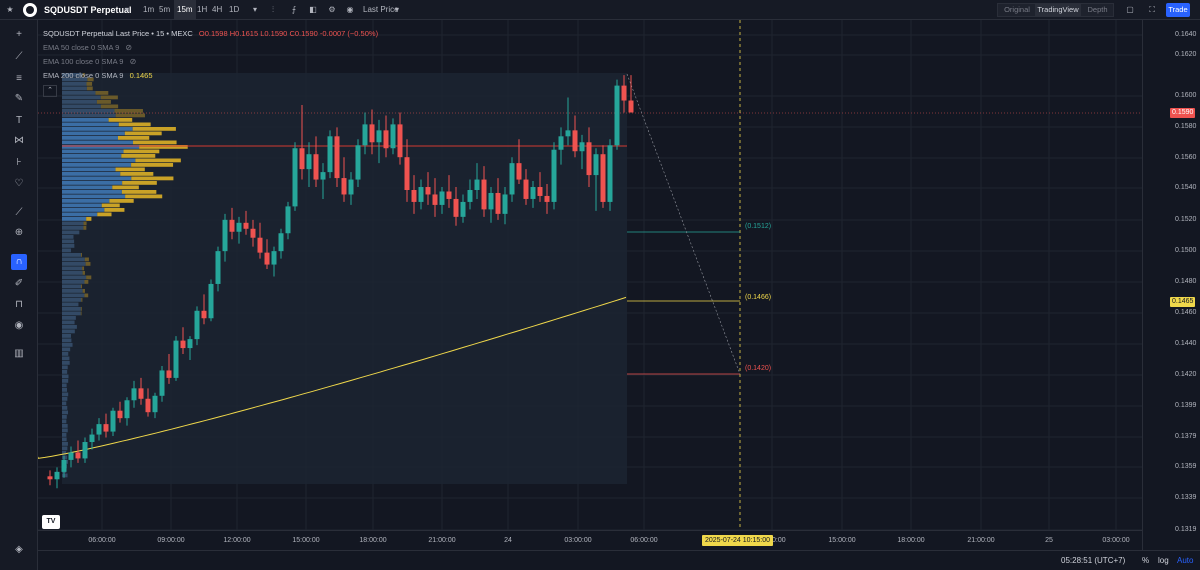 The image size is (1200, 570). I want to click on legend-c-label: C, so click(292, 33).